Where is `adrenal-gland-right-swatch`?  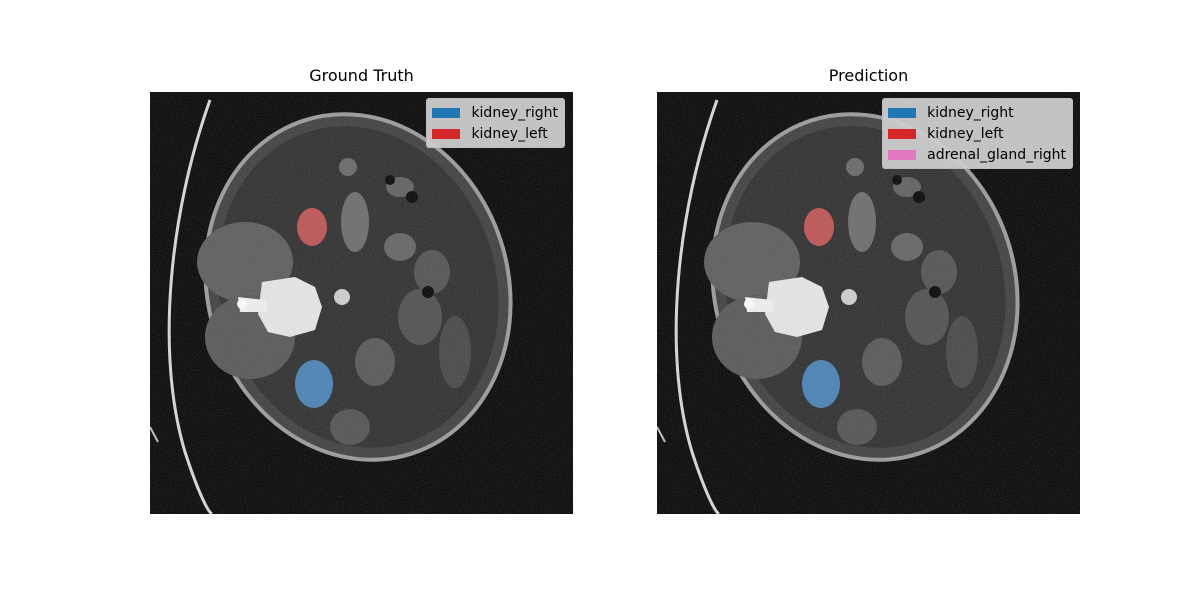 adrenal-gland-right-swatch is located at coordinates (902, 154).